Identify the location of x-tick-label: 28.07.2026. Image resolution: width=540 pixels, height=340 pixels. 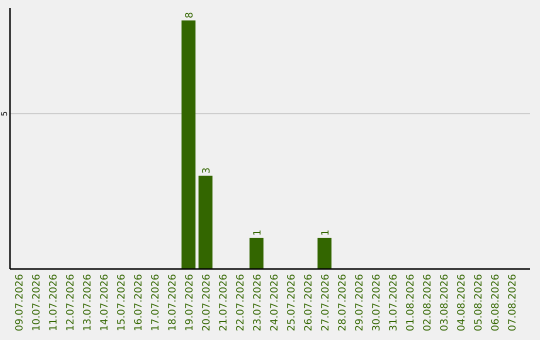
(343, 303).